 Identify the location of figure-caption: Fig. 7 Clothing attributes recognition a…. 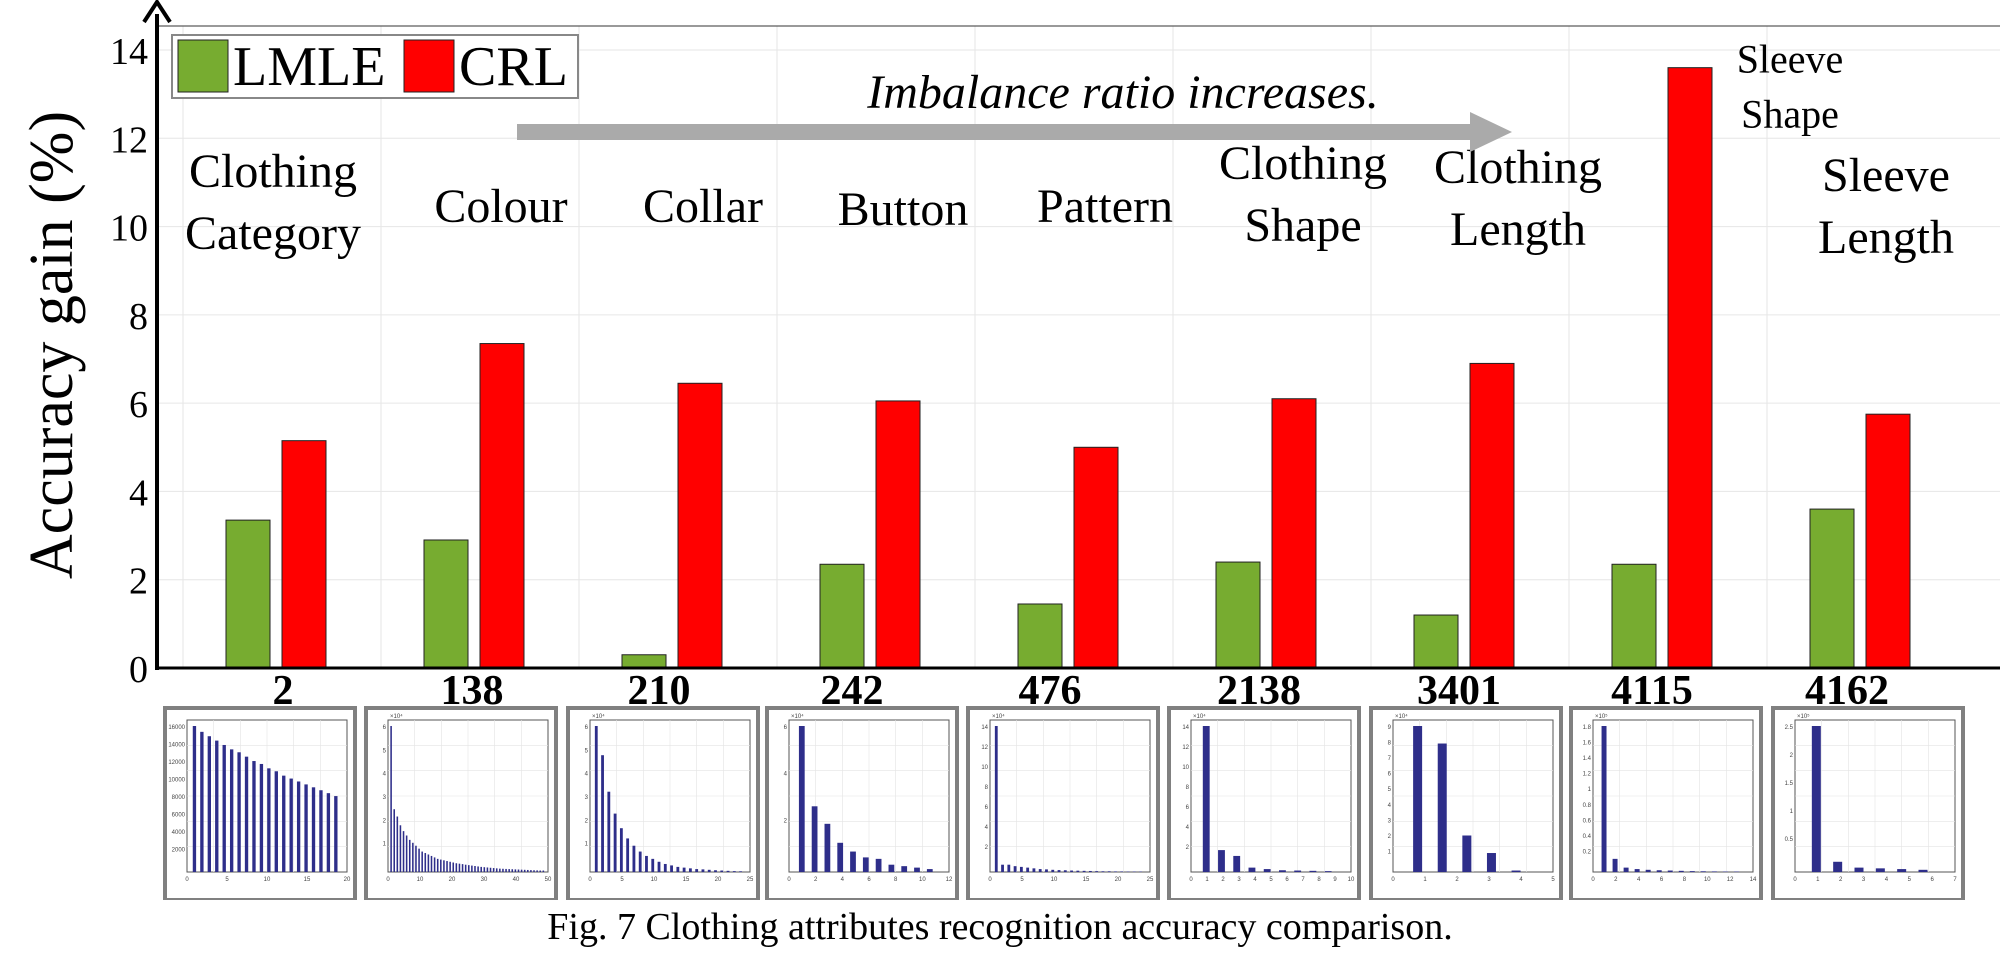
(1000, 927).